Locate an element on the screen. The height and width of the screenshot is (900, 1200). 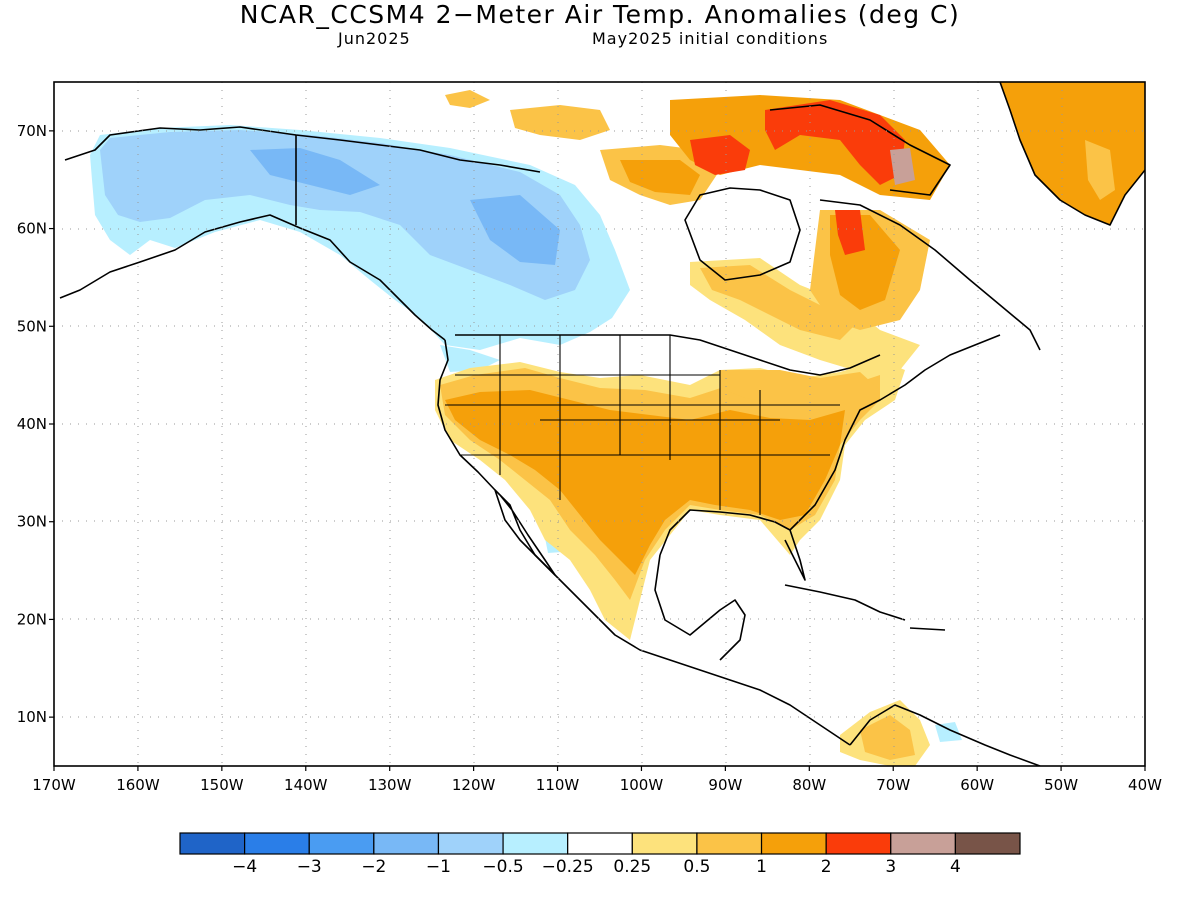
latitude-axis: 70N 60N 50N 40N 30N 20N 10N is located at coordinates (35, 424).